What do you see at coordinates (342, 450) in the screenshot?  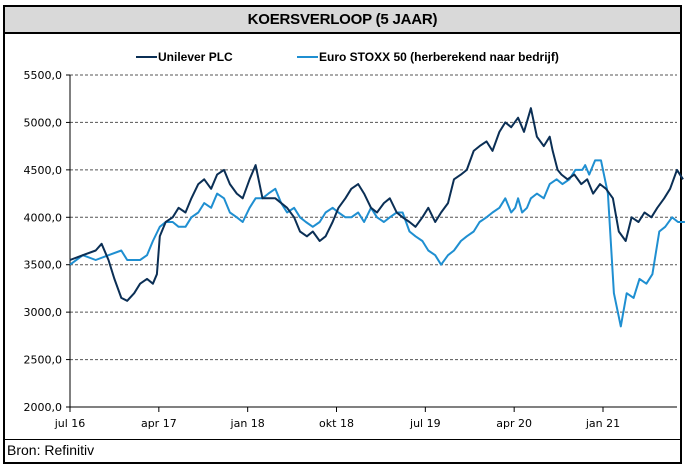 I see `source-note: Bron: Refinitiv` at bounding box center [342, 450].